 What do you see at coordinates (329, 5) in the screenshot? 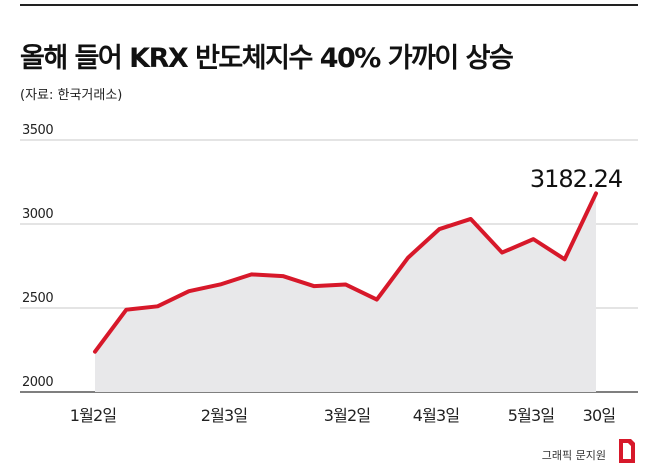
I see `top-rule` at bounding box center [329, 5].